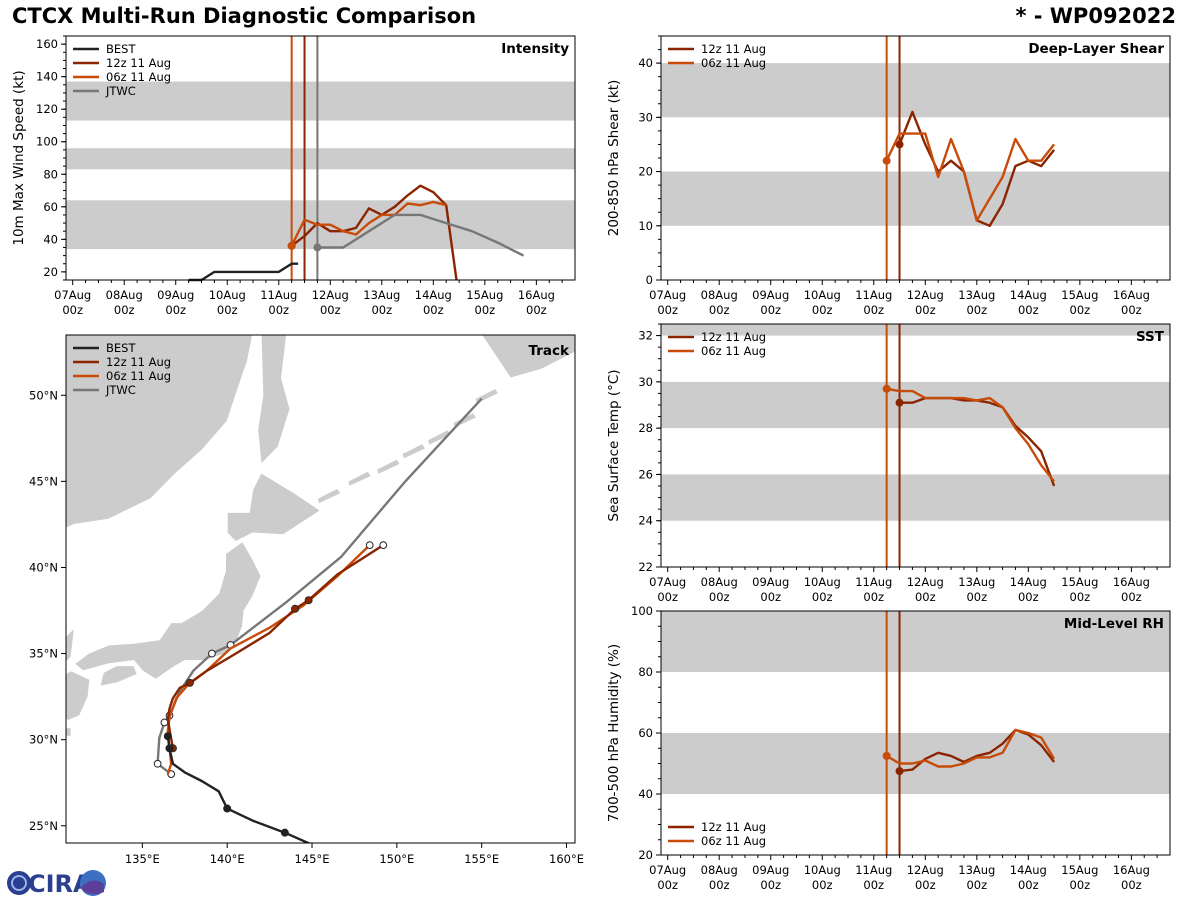 This screenshot has height=902, width=1200. What do you see at coordinates (1079, 295) in the screenshot?
I see `x-tick-label: 15Aug` at bounding box center [1079, 295].